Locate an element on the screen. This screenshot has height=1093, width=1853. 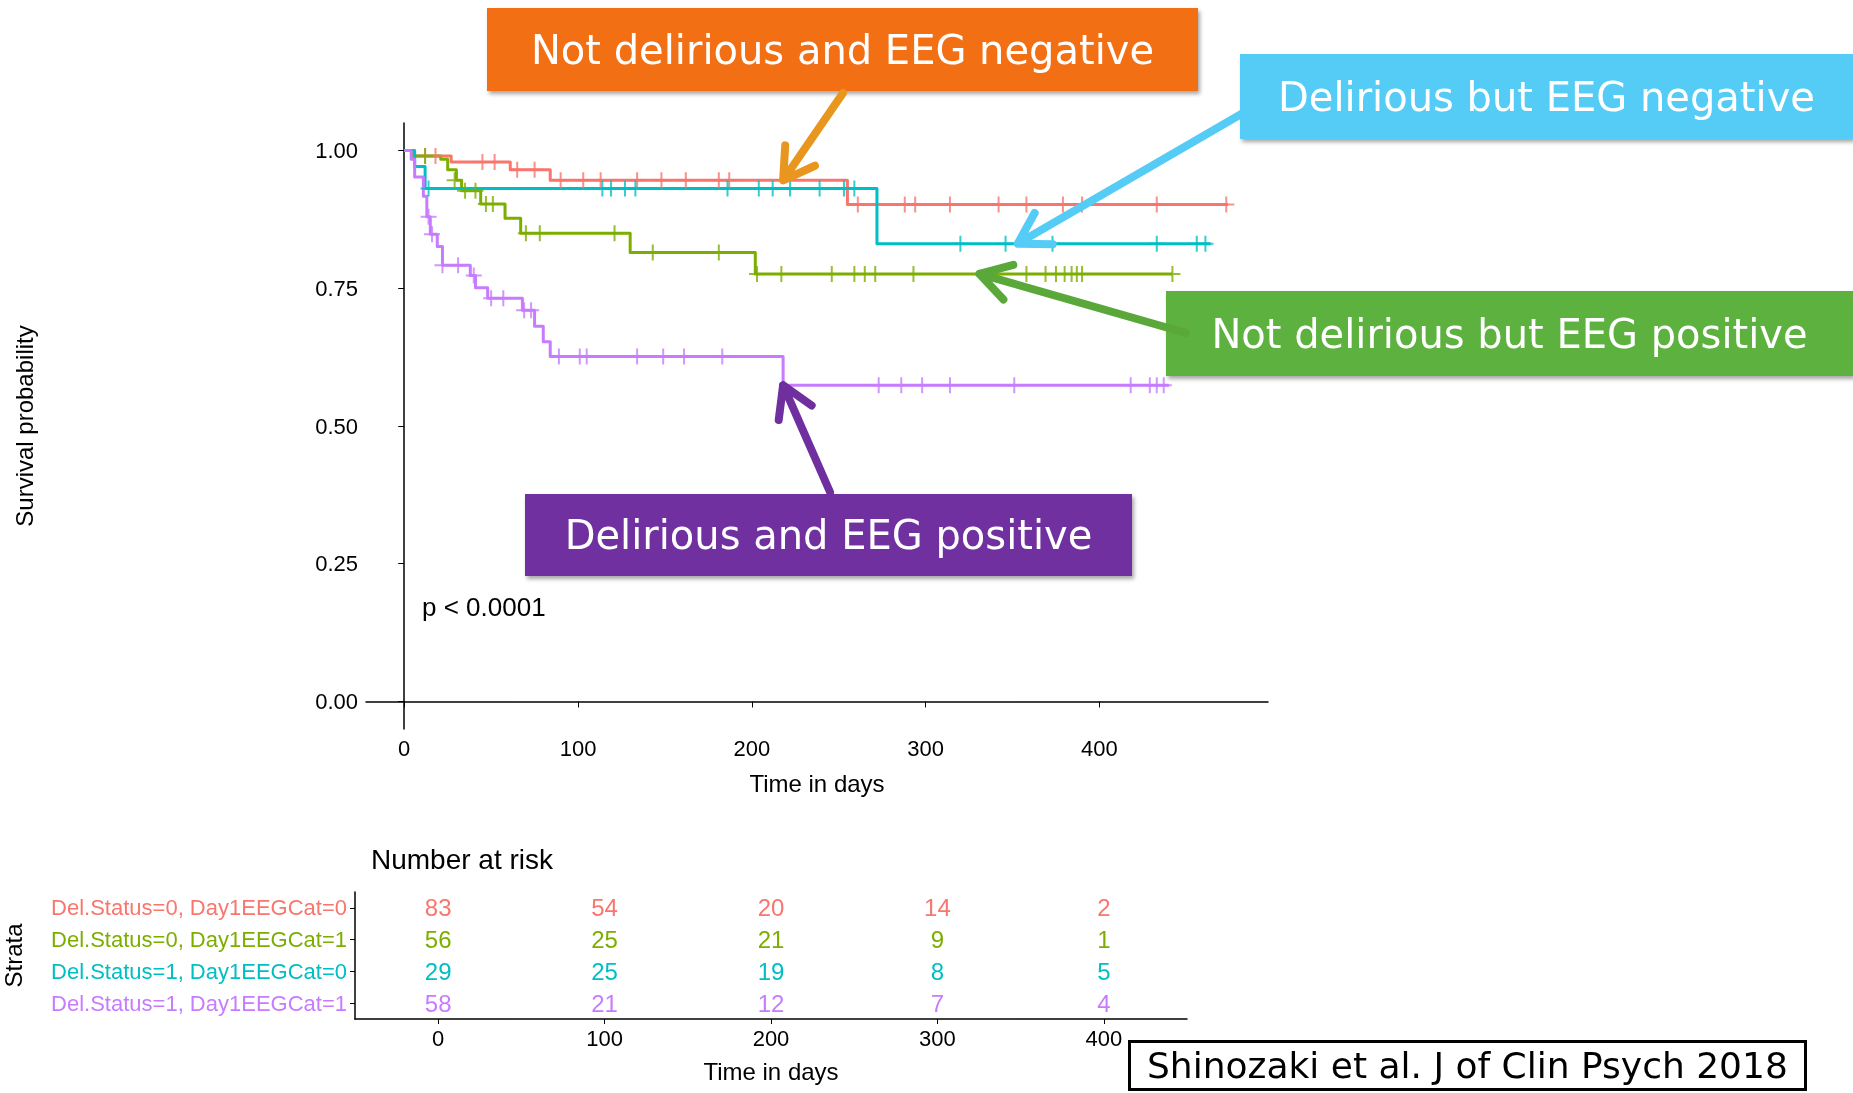
annotation: Delirious and EEG positive is located at coordinates (828, 535).